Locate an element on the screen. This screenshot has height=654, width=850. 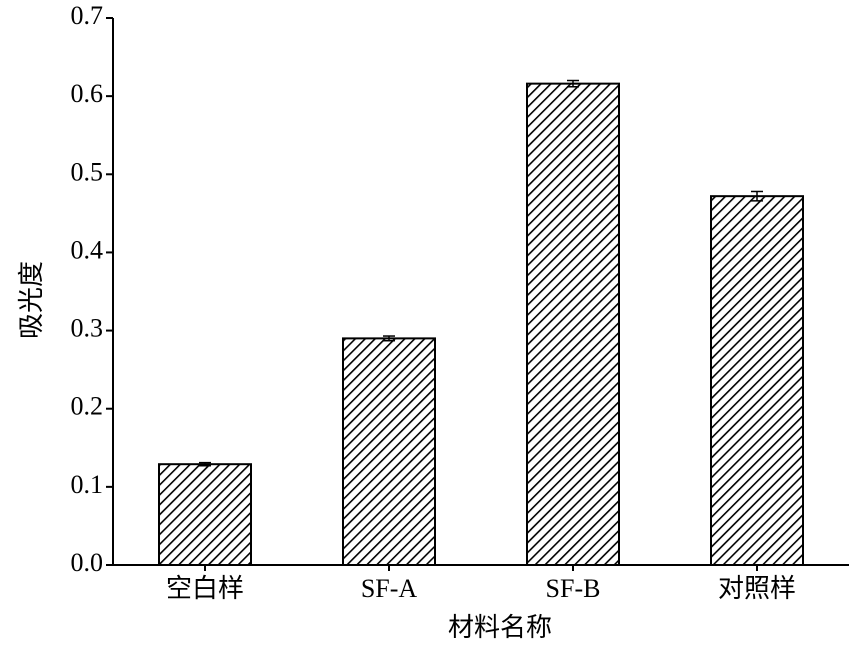
y-tick-label: 0.7 is located at coordinates (87, 15).